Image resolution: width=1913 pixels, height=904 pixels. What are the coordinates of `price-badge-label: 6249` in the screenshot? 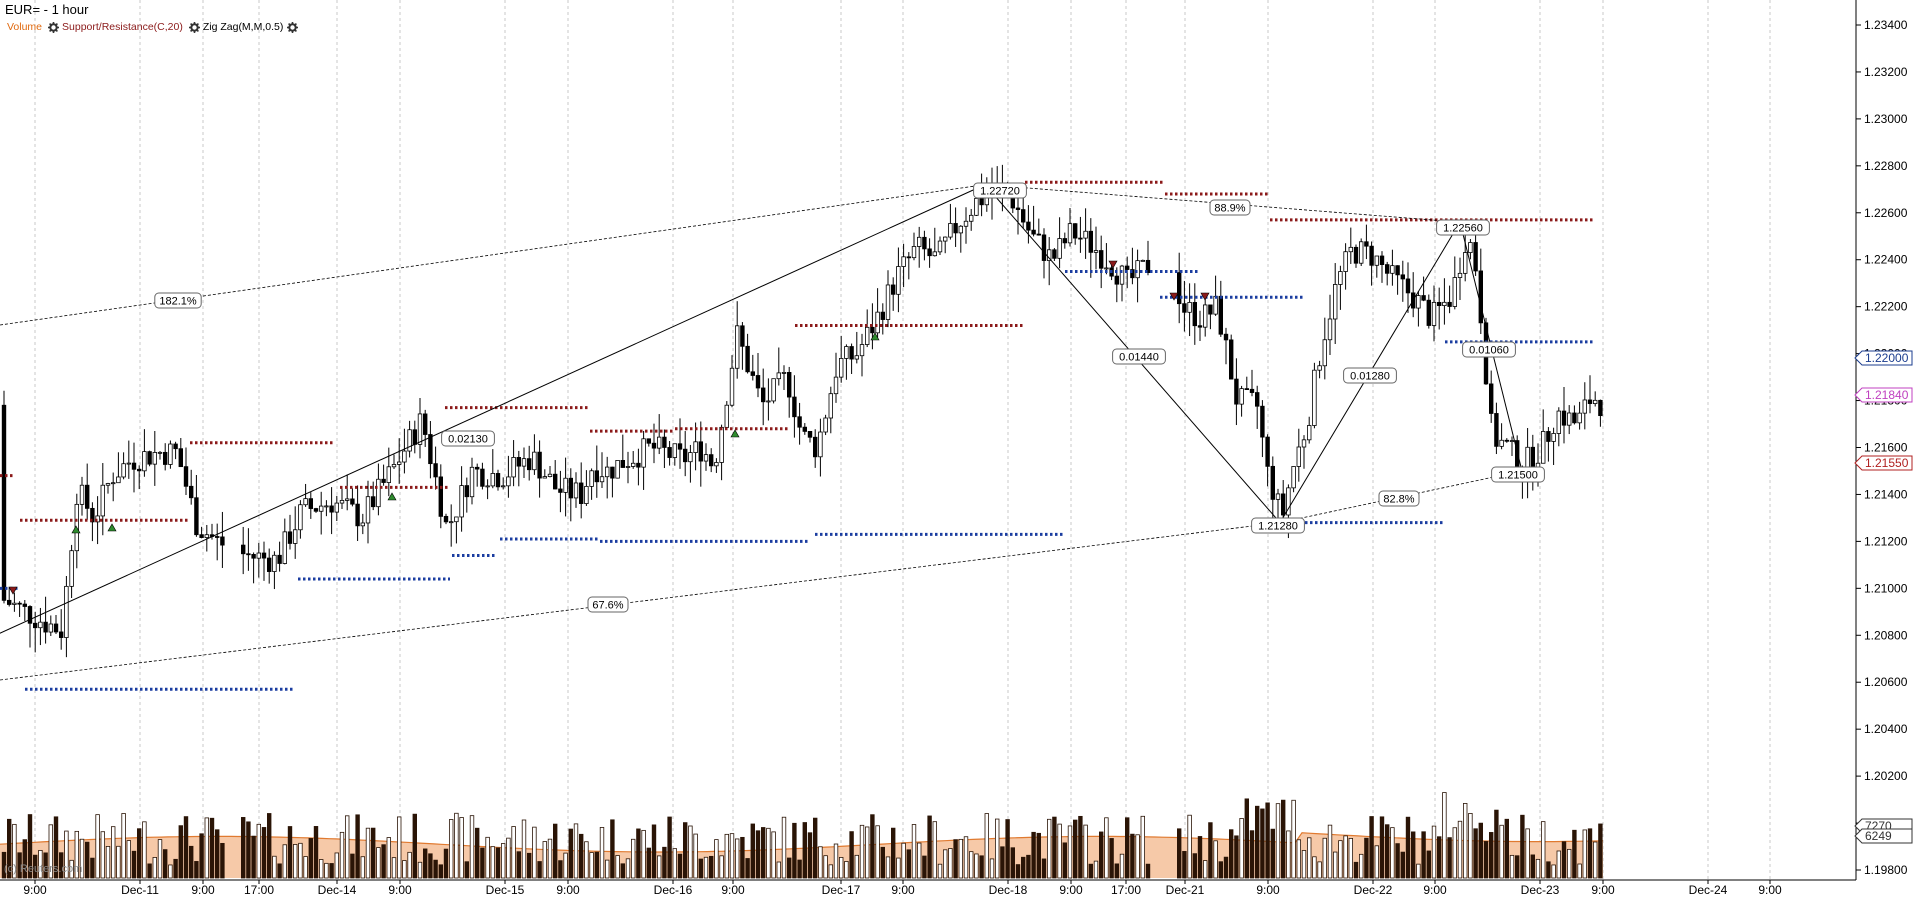 It's located at (1878, 836).